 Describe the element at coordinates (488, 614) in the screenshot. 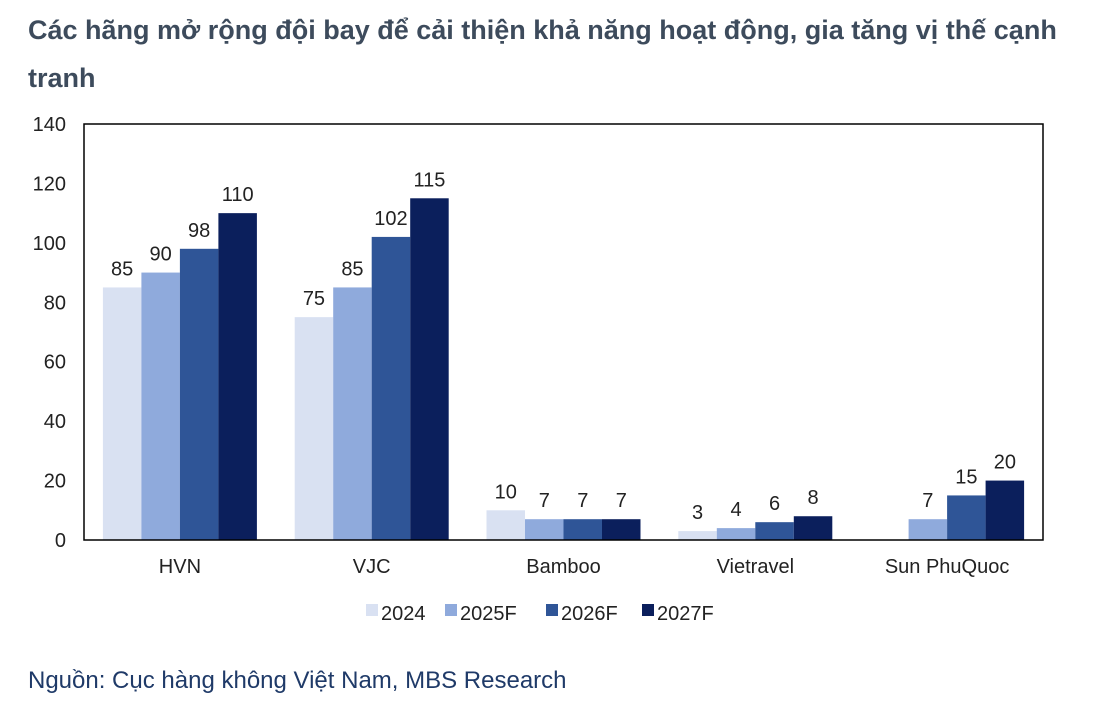

I see `legend-label: 2025F` at that location.